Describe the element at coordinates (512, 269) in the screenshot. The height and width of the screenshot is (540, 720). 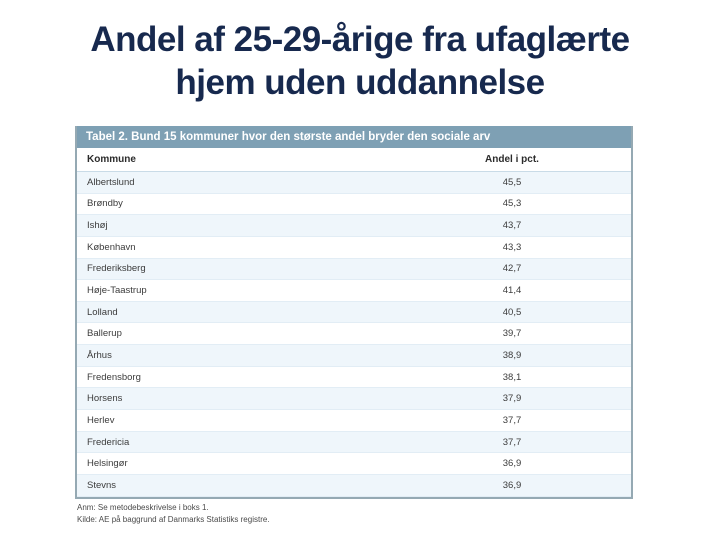
I see `andel-cell: 42,7` at that location.